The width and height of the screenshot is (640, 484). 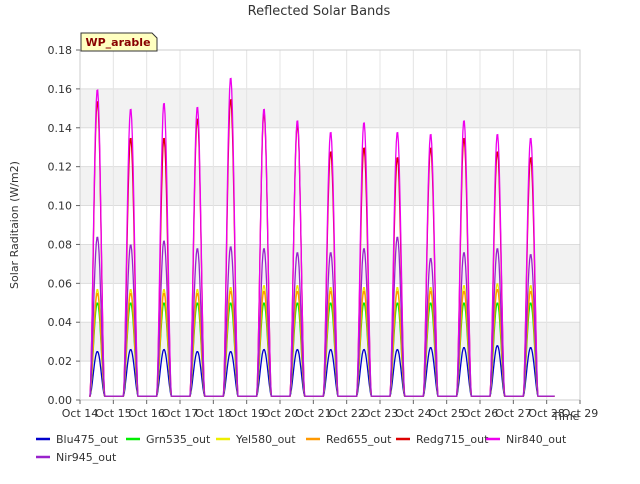 What do you see at coordinates (452, 439) in the screenshot?
I see `legend-label: Redg715_out` at bounding box center [452, 439].